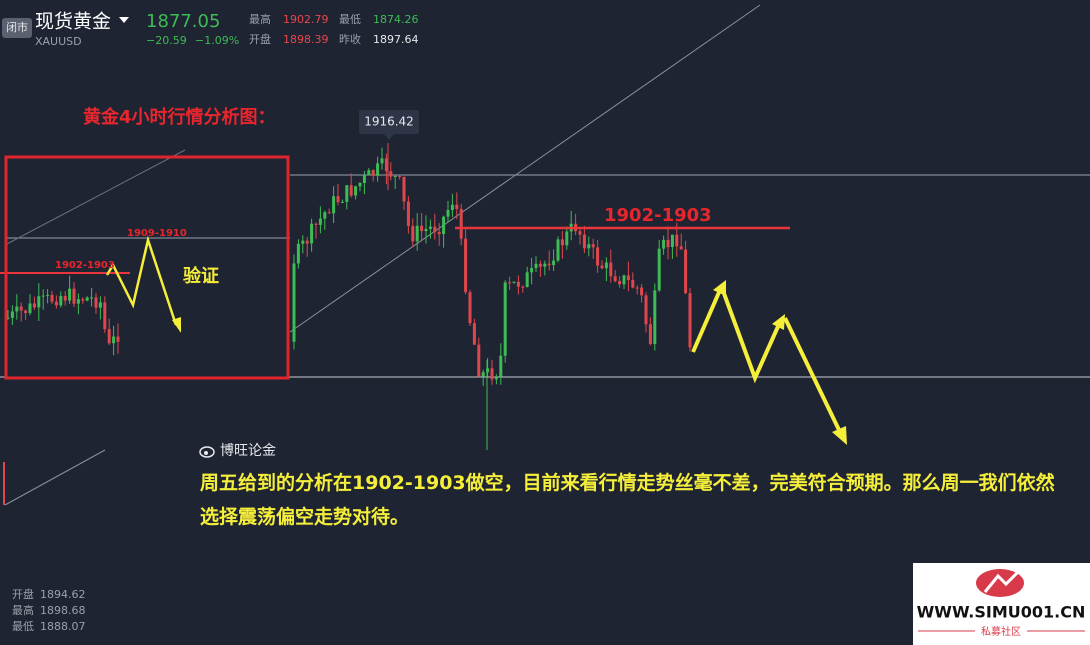 The width and height of the screenshot is (1090, 645). What do you see at coordinates (17, 27) in the screenshot?
I see `status: 闭市` at bounding box center [17, 27].